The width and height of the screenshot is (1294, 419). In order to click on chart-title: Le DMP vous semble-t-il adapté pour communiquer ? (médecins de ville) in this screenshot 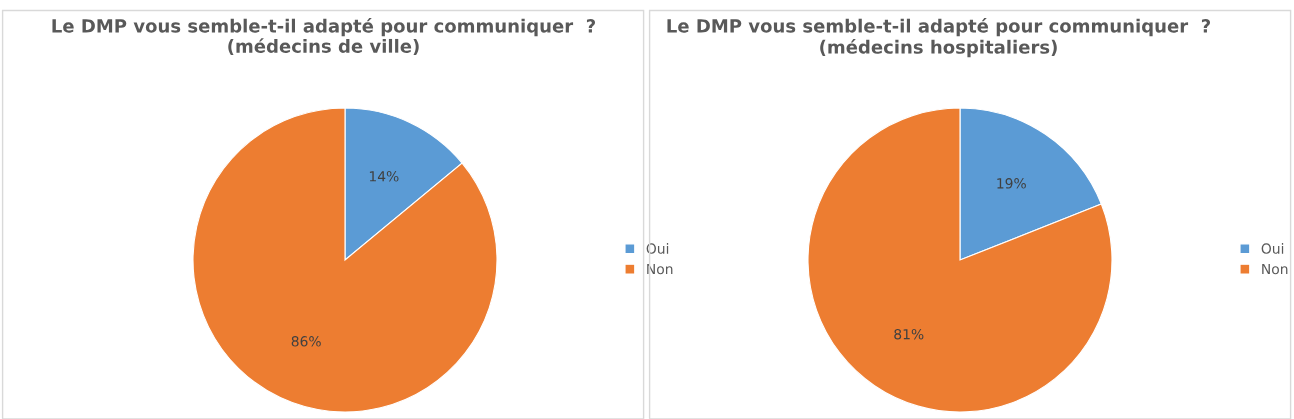, I will do `click(324, 37)`.